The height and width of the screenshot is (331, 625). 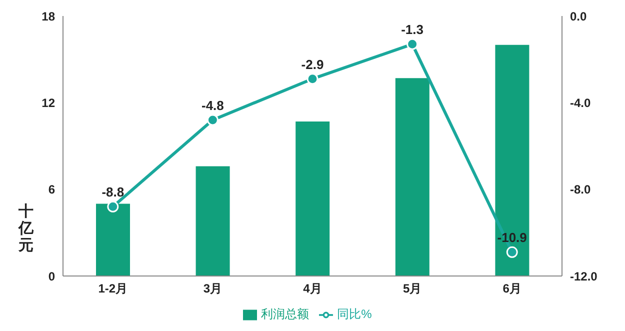 I want to click on y2-tick-label: -12.0, so click(x=584, y=276).